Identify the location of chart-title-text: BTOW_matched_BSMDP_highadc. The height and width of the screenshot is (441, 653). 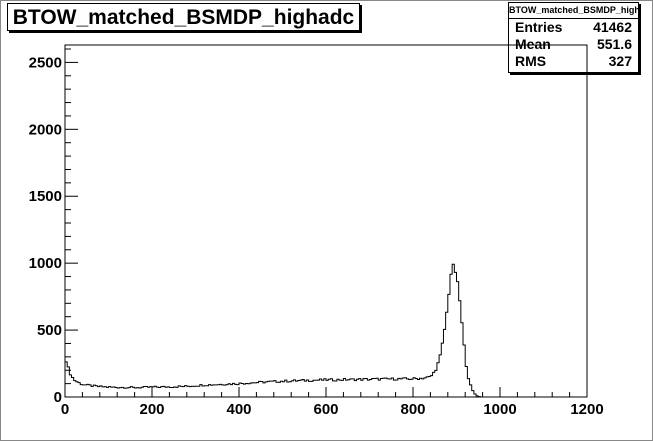
(183, 17).